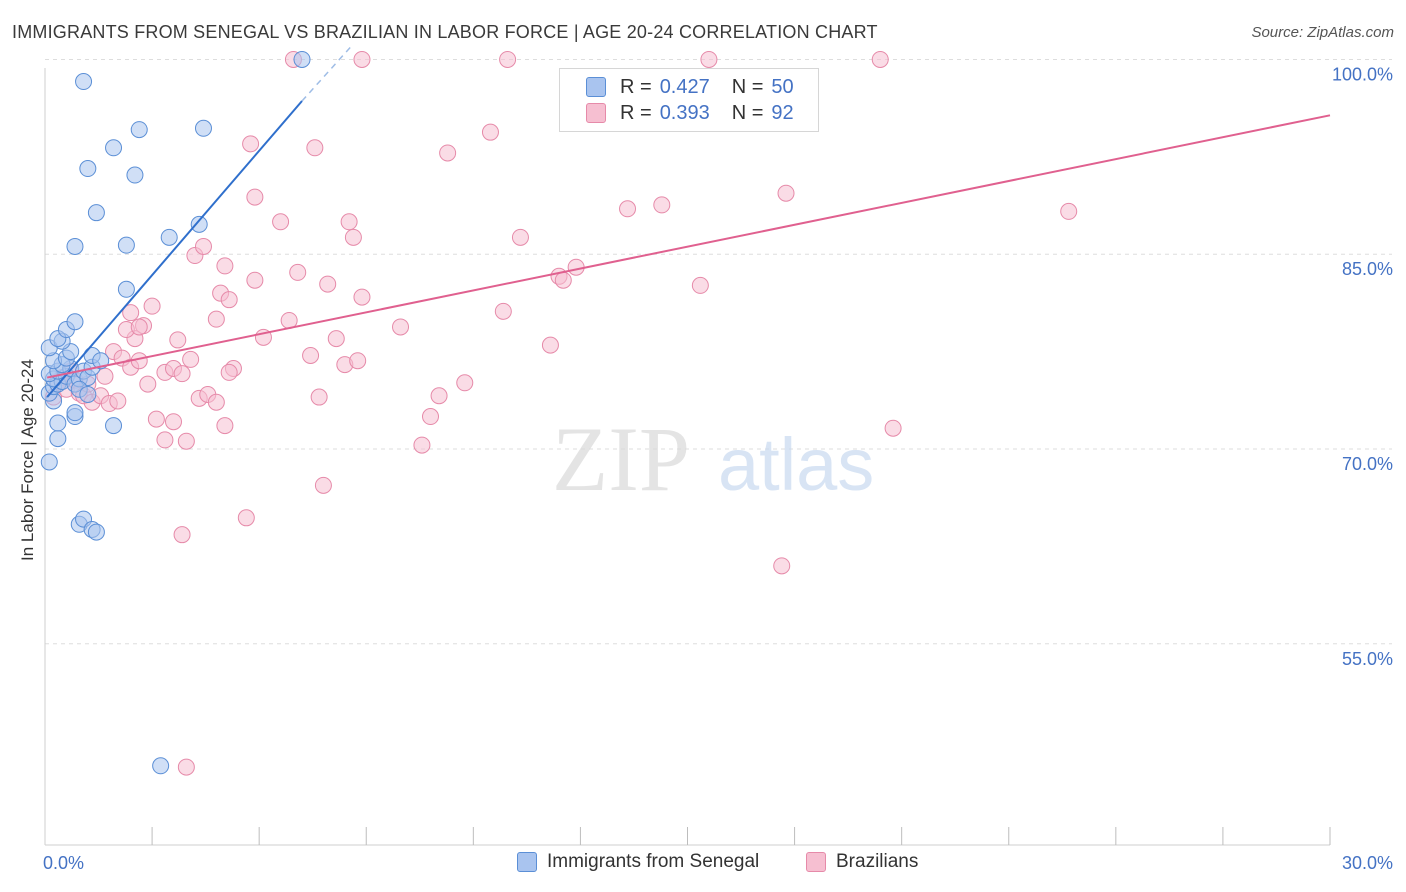 The height and width of the screenshot is (892, 1406). What do you see at coordinates (653, 861) in the screenshot?
I see `legend-label-senegal: Immigrants from Senegal` at bounding box center [653, 861].